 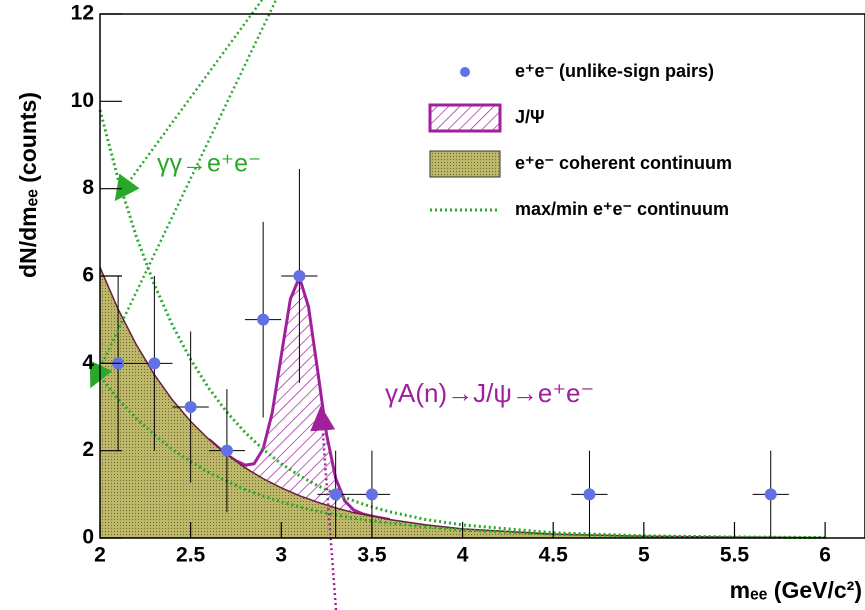 What do you see at coordinates (183, 194) in the screenshot?
I see `annotation-line` at bounding box center [183, 194].